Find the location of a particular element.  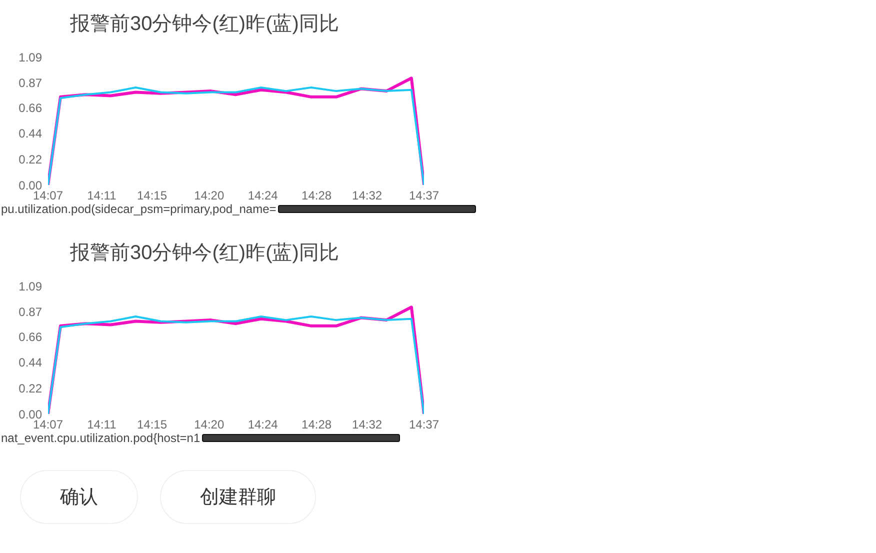

text: pu.utilization.pod(sidecar_psm=primary,pod_name= is located at coordinates (138, 209).